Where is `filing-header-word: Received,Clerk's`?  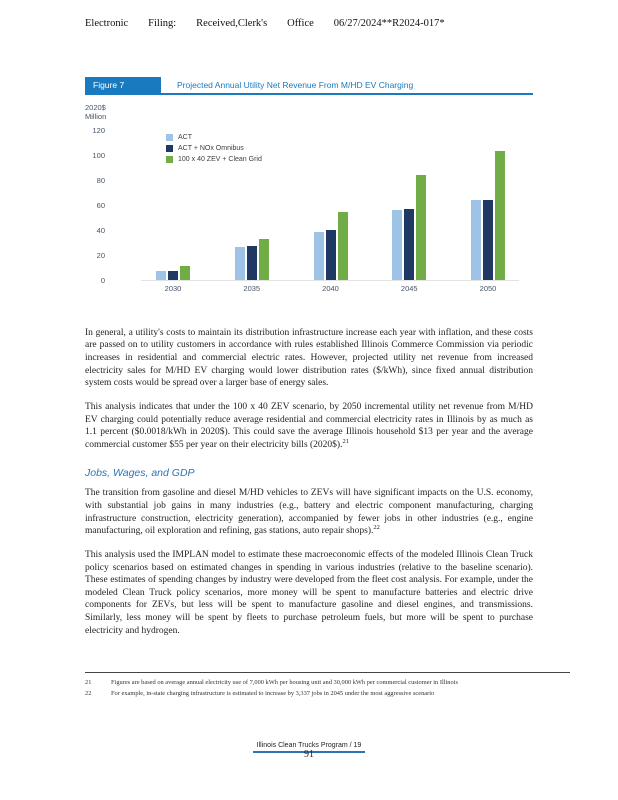 filing-header-word: Received,Clerk's is located at coordinates (232, 23).